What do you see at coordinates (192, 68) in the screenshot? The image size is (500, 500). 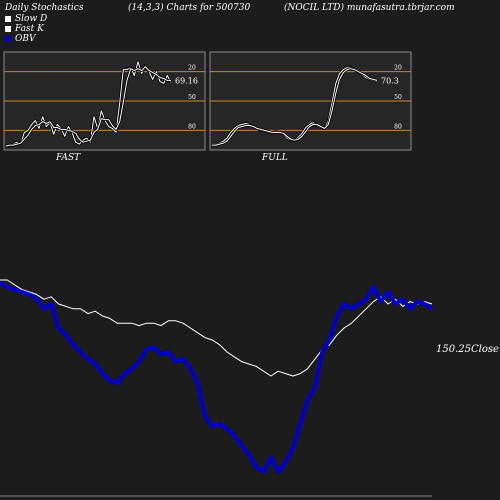 I see `fast-ytick-label: 20` at bounding box center [192, 68].